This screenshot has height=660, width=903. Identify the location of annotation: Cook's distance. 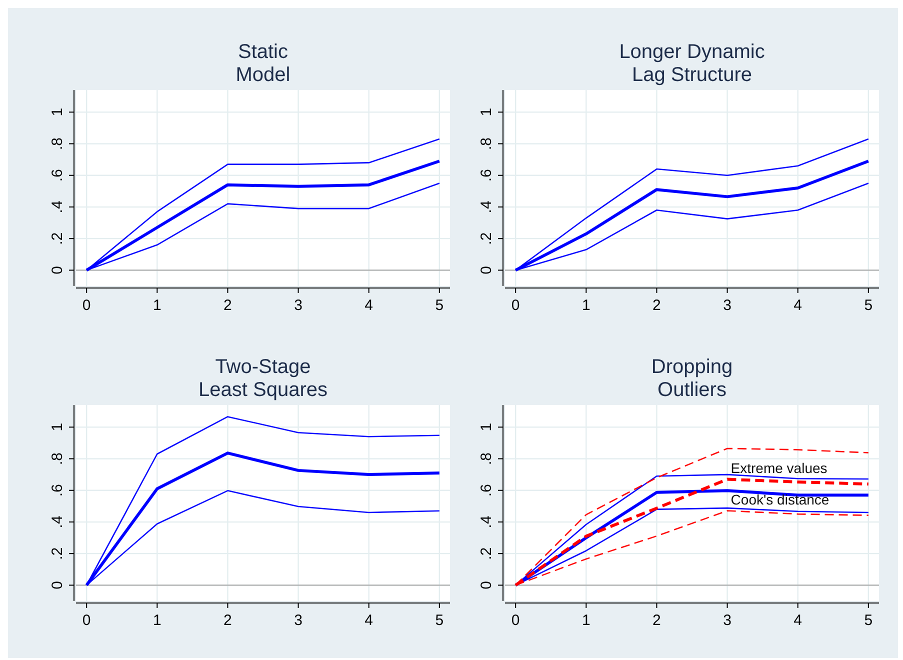
(780, 500).